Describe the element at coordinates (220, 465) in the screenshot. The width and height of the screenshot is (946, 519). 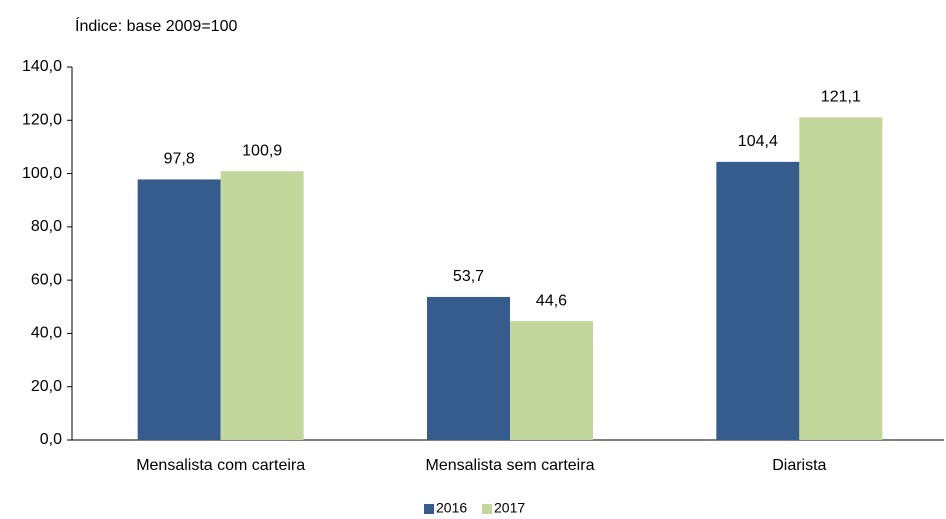
I see `x-tick-label: Mensalista com carteira` at that location.